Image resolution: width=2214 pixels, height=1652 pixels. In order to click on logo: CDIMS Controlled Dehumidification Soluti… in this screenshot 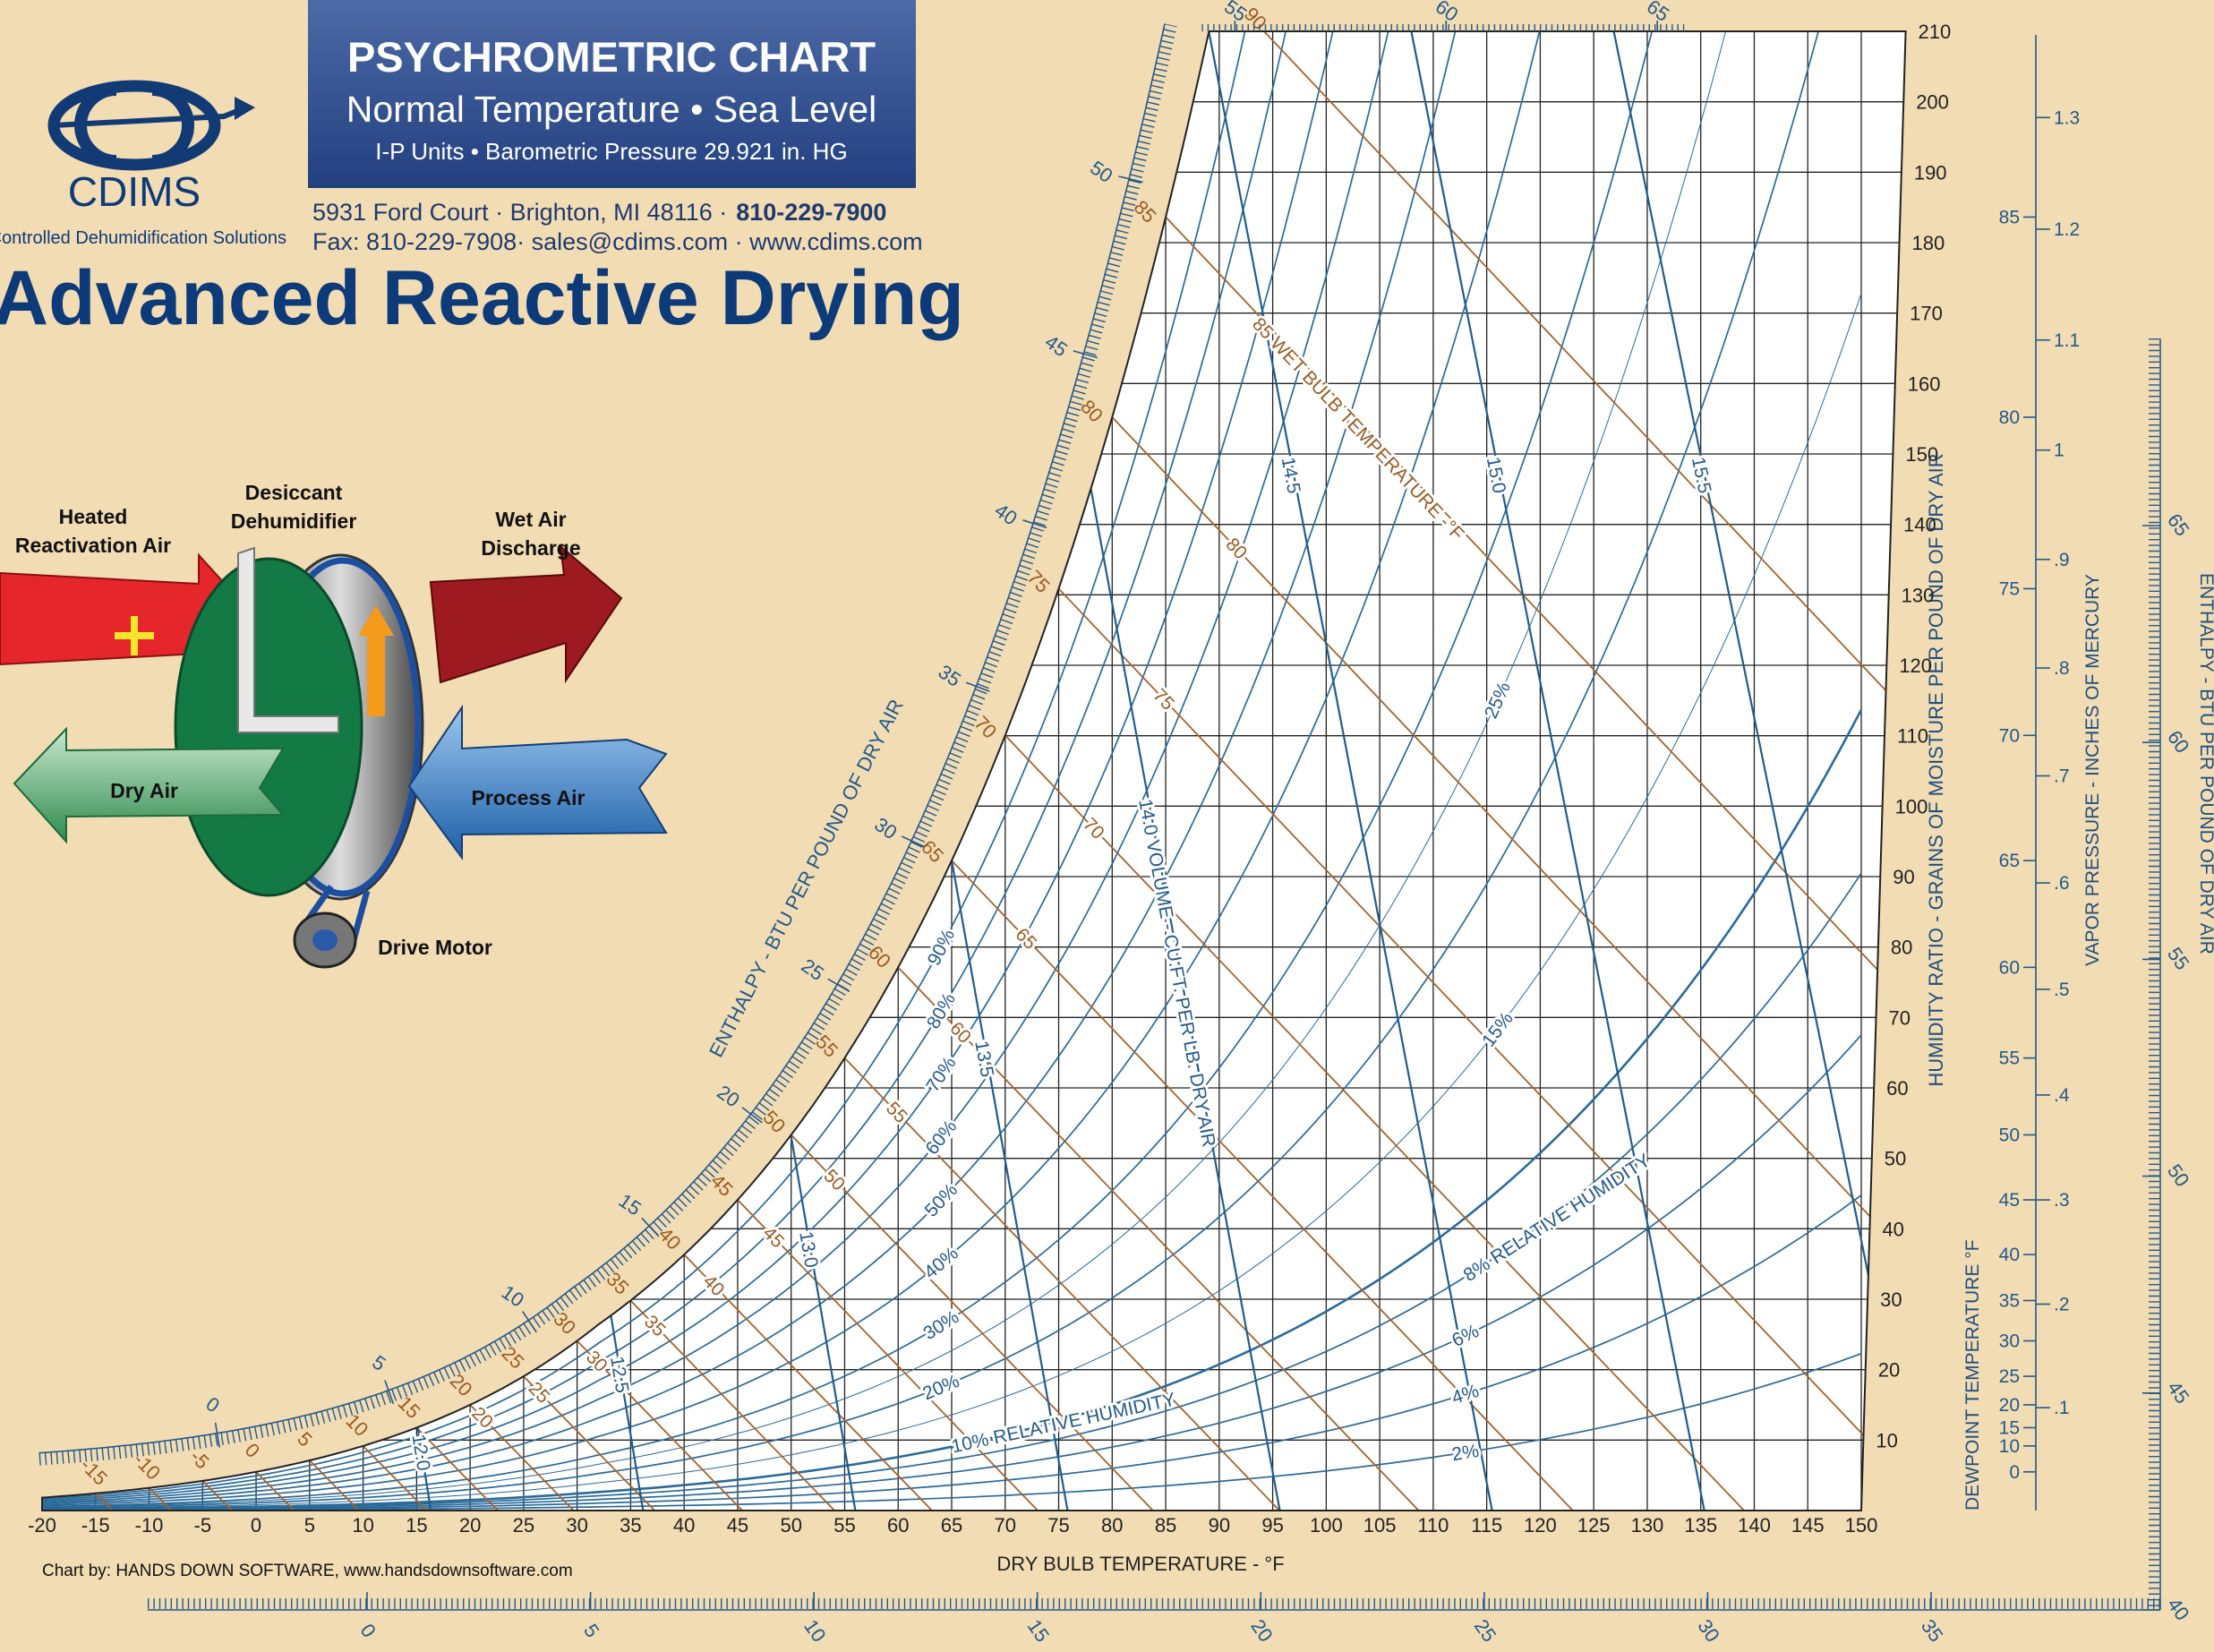, I will do `click(143, 164)`.